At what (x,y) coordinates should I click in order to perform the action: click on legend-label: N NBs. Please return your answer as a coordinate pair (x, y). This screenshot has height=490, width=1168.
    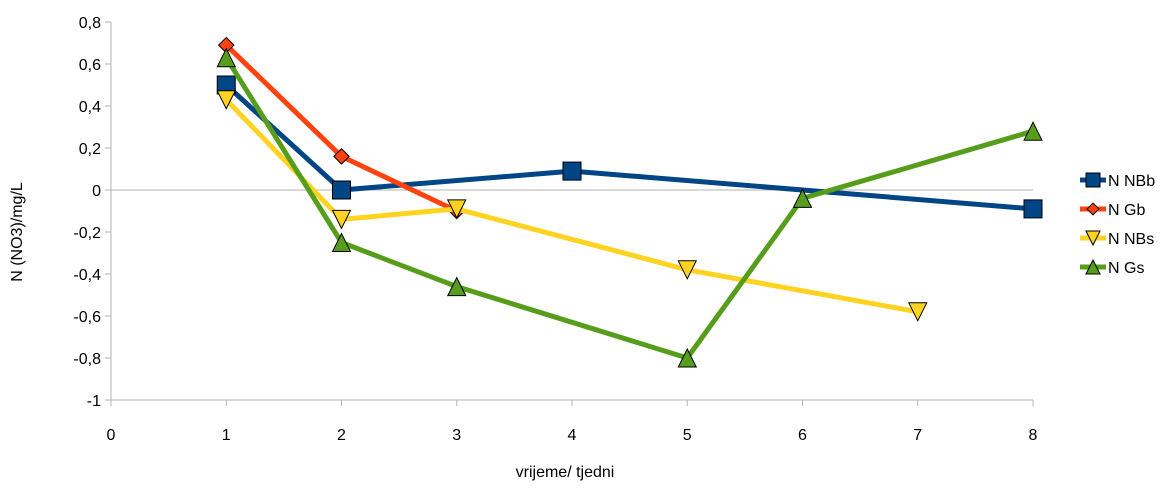
    Looking at the image, I should click on (1131, 239).